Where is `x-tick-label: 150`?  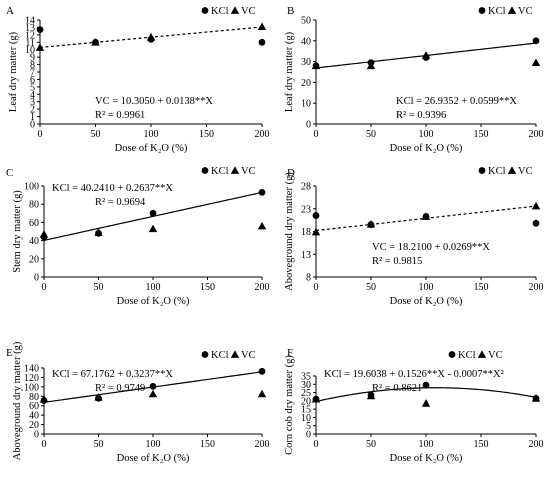 x-tick-label: 150 is located at coordinates (481, 287).